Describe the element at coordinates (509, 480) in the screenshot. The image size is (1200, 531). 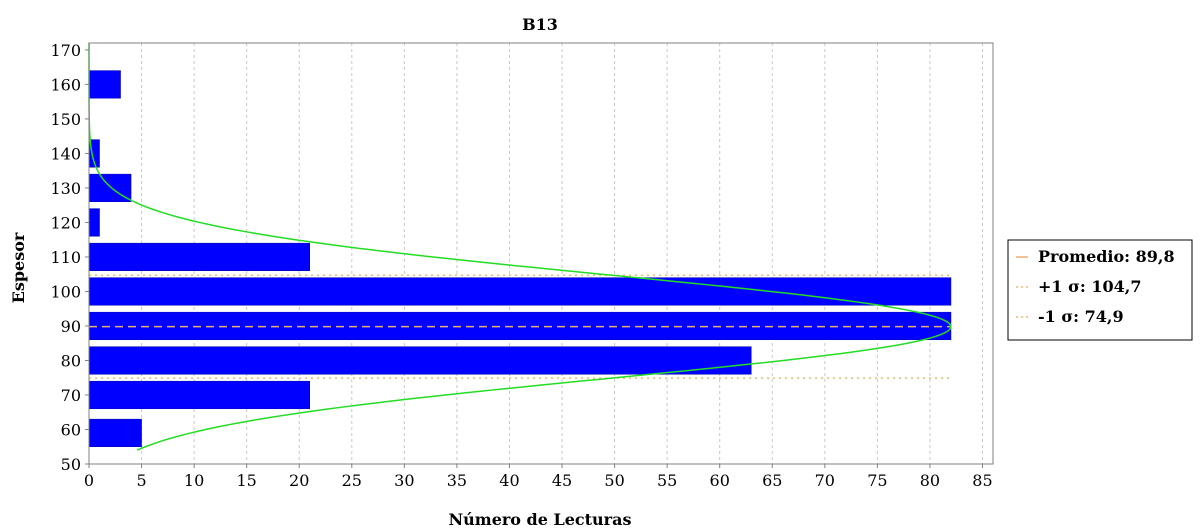
I see `x-tick-label: 40` at that location.